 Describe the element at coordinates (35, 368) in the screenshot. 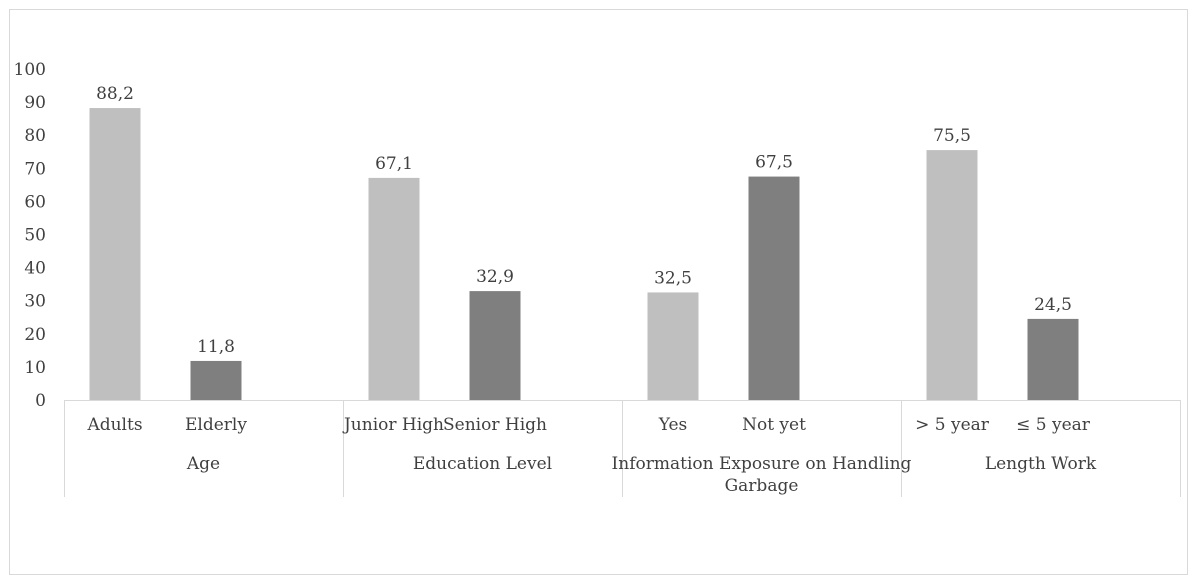

I see `y-tick-label: 10` at that location.